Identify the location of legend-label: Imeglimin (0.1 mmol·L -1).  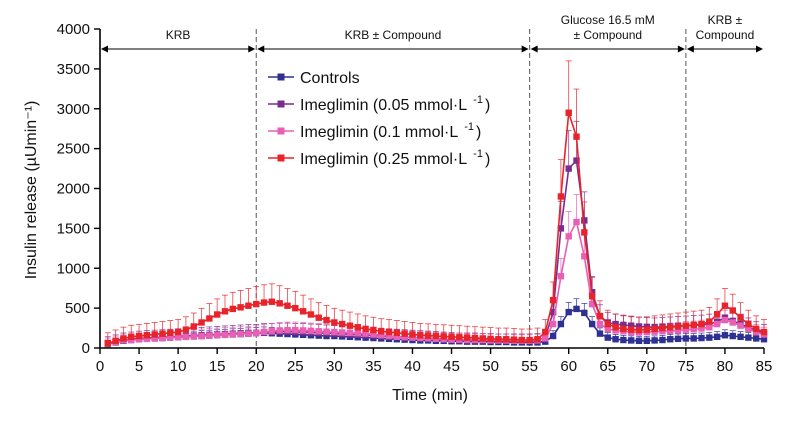
(390, 131).